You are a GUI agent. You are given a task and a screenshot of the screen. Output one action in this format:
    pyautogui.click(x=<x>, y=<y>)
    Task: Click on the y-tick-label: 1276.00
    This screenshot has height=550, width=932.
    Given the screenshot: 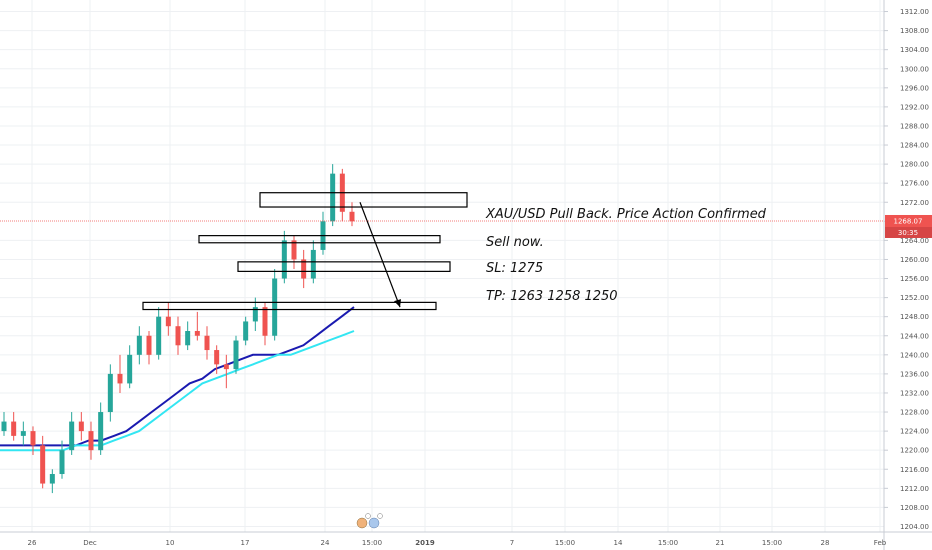 What is the action you would take?
    pyautogui.click(x=914, y=184)
    